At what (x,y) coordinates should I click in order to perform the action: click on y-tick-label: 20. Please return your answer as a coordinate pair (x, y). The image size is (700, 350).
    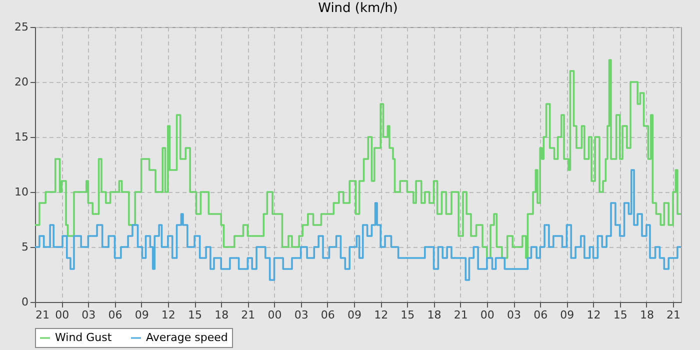
    Looking at the image, I should click on (21, 82).